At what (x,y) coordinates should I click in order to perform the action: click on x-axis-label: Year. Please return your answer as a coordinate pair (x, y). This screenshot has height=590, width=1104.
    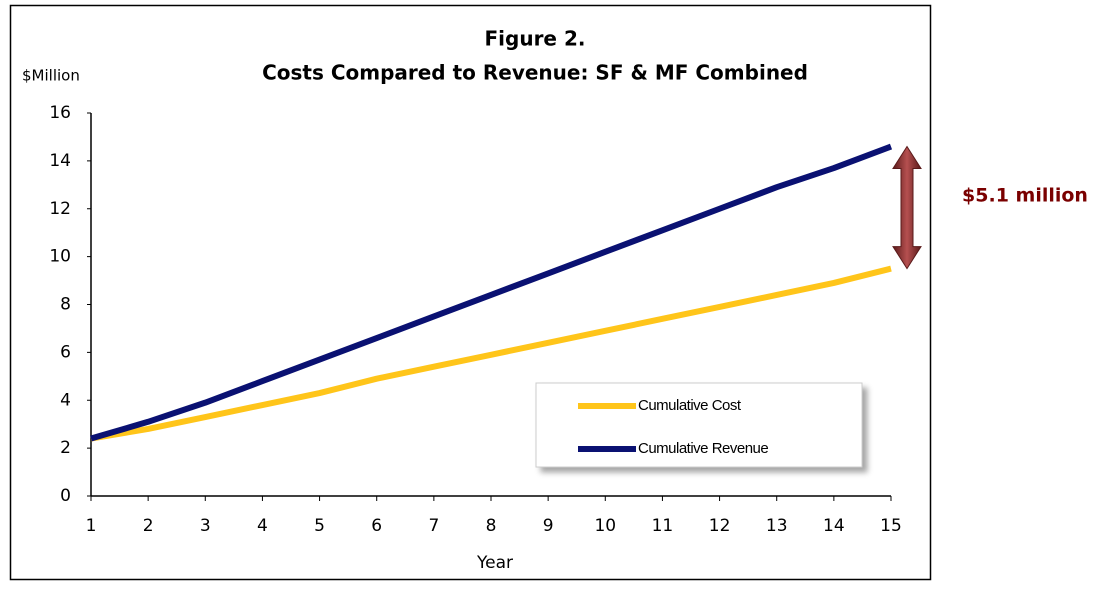
    Looking at the image, I should click on (494, 563).